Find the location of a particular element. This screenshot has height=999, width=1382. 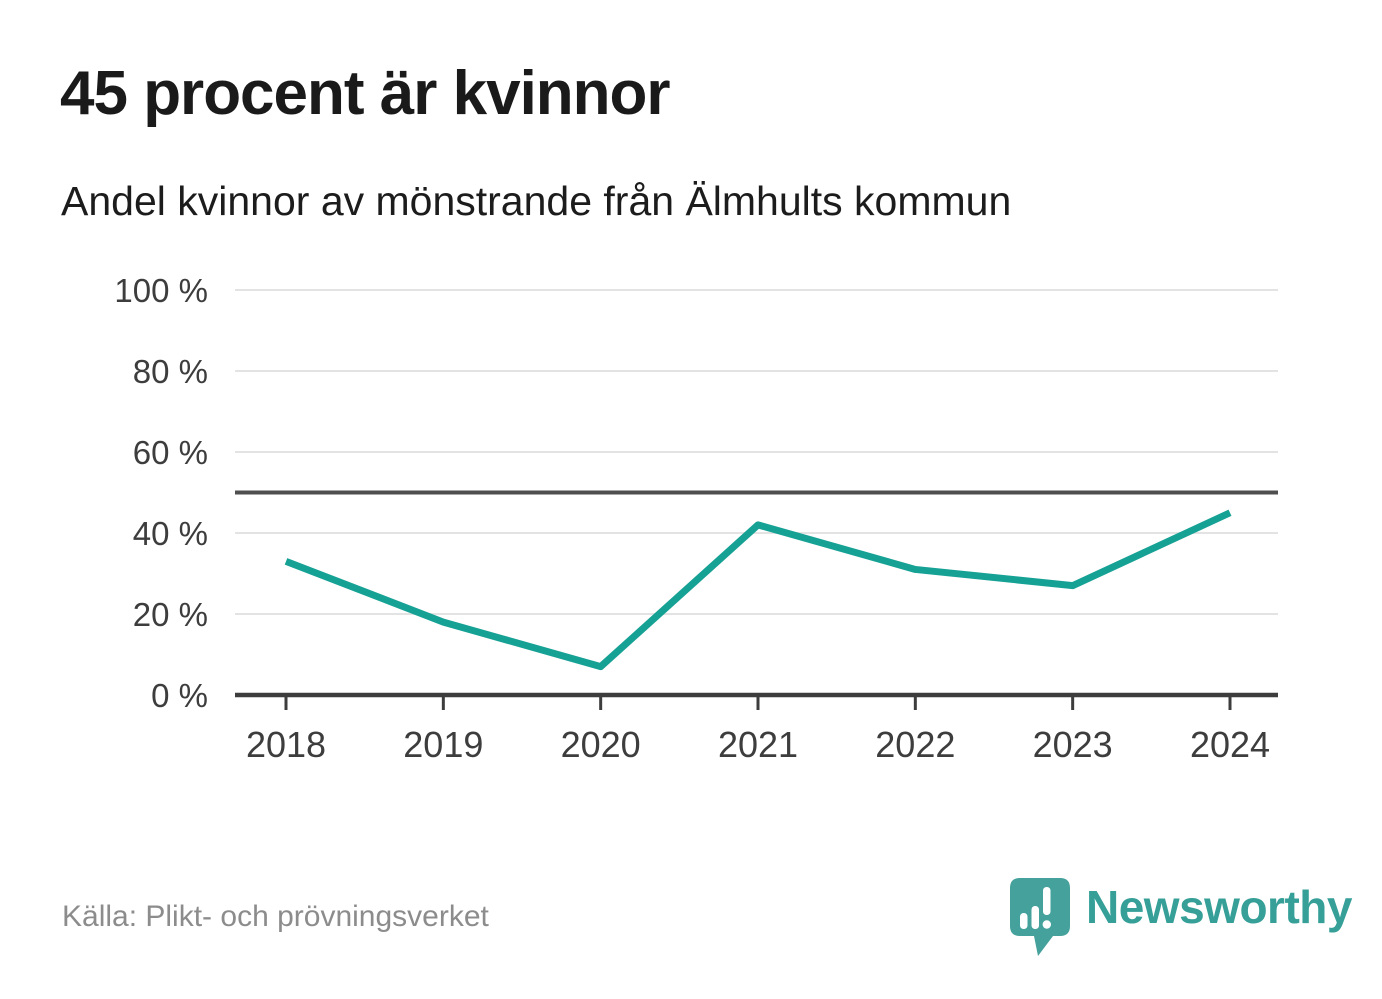

y-axis-label: 80 % is located at coordinates (170, 371).